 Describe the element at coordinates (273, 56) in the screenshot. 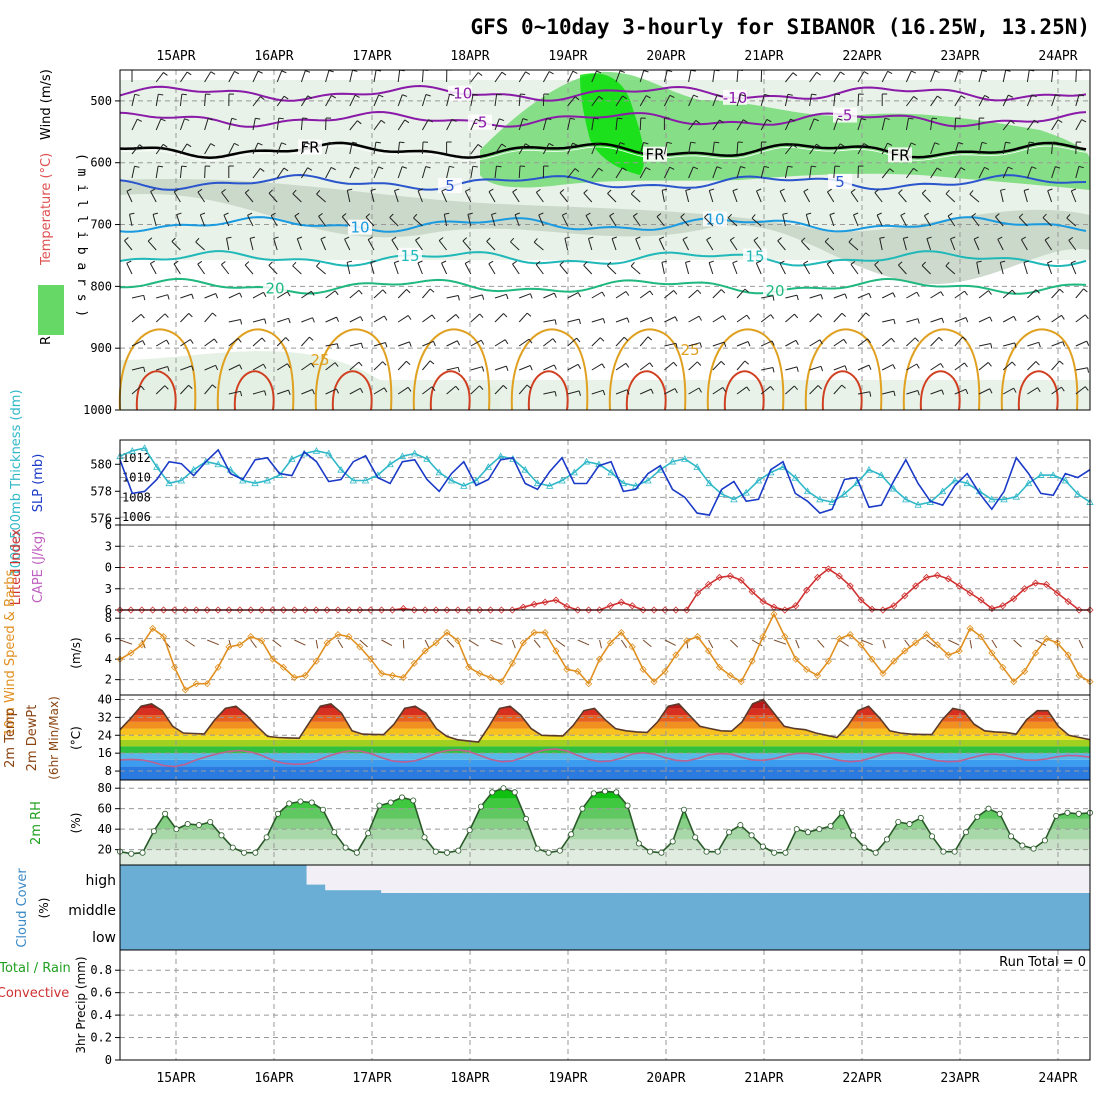

I see `date-label-top: 16APR` at that location.